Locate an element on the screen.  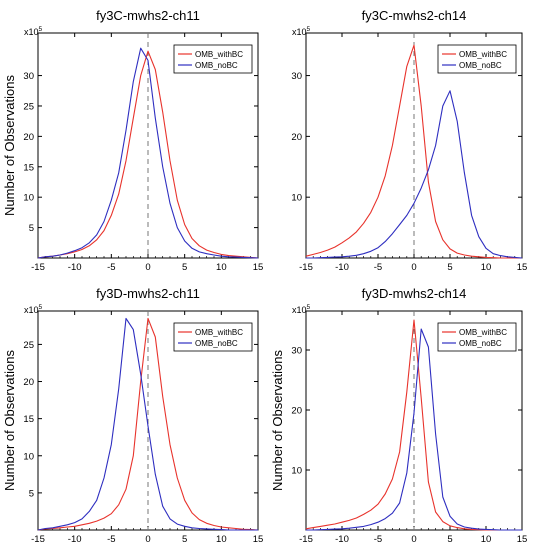
chart-title: fy3D-mwhs2-ch11 is located at coordinates (148, 293).